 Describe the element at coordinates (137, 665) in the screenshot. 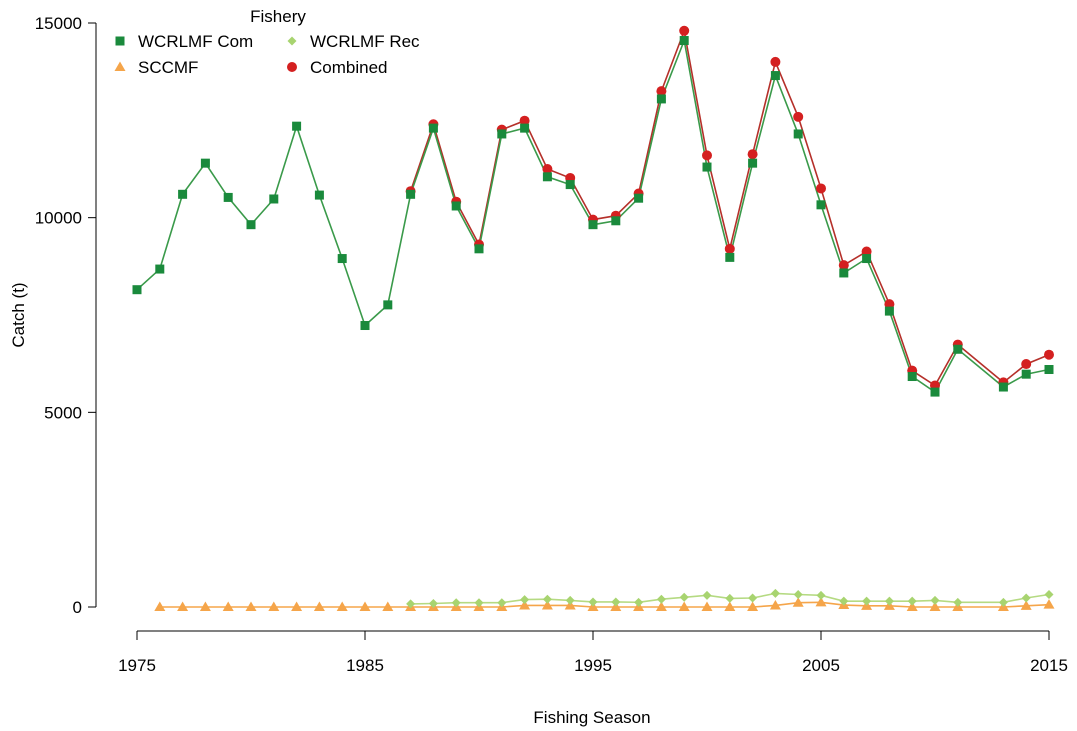

I see `x-tick-label: 1975` at that location.